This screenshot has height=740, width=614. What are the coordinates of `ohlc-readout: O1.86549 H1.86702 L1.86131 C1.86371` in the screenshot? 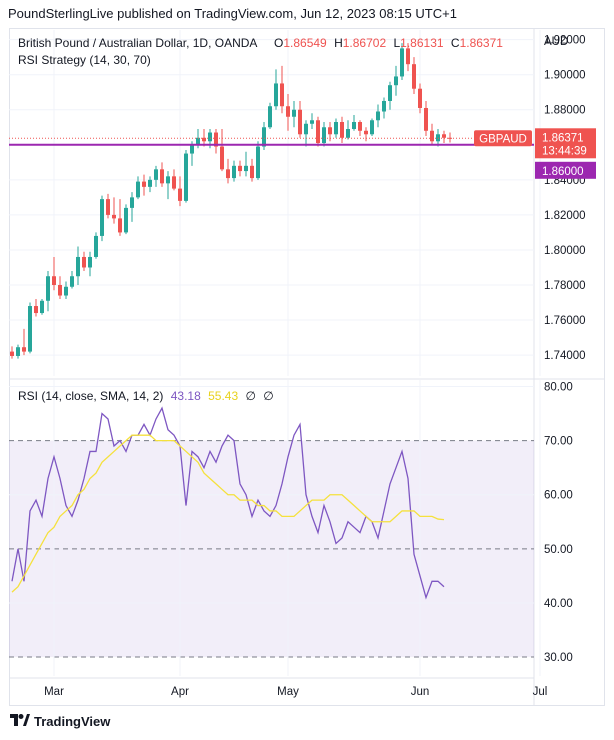 It's located at (388, 43).